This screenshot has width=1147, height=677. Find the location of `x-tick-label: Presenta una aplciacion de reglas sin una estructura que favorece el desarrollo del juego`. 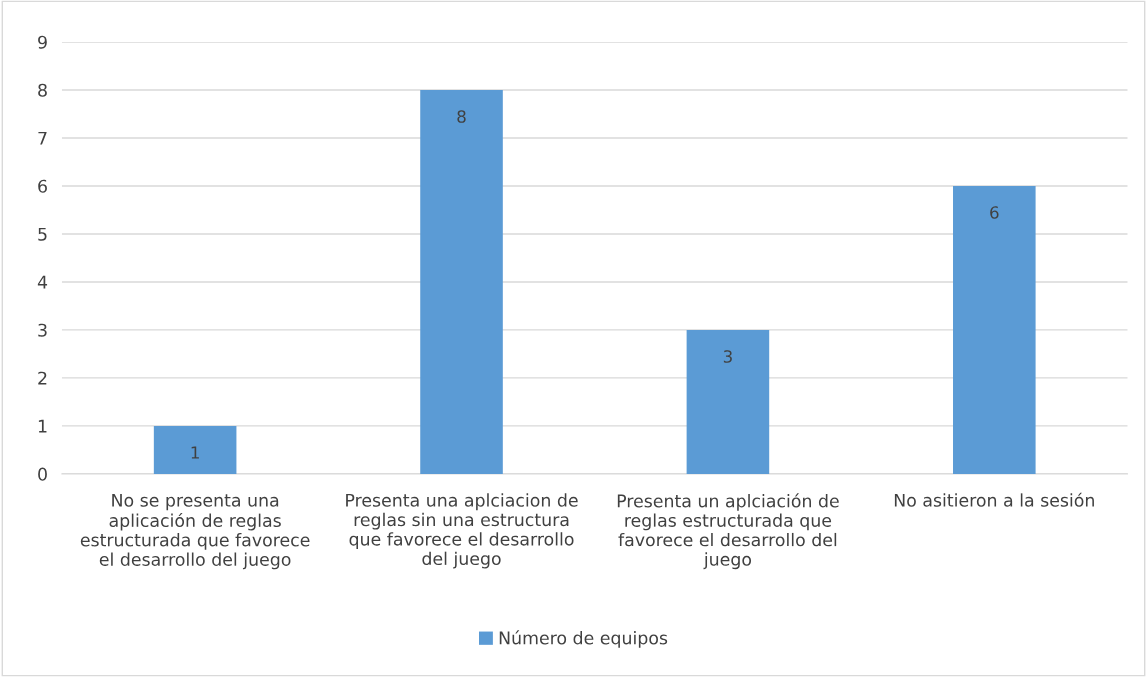

x-tick-label: Presenta una aplciacion de reglas sin una estructura que favorece el desarrollo del juego is located at coordinates (462, 531).